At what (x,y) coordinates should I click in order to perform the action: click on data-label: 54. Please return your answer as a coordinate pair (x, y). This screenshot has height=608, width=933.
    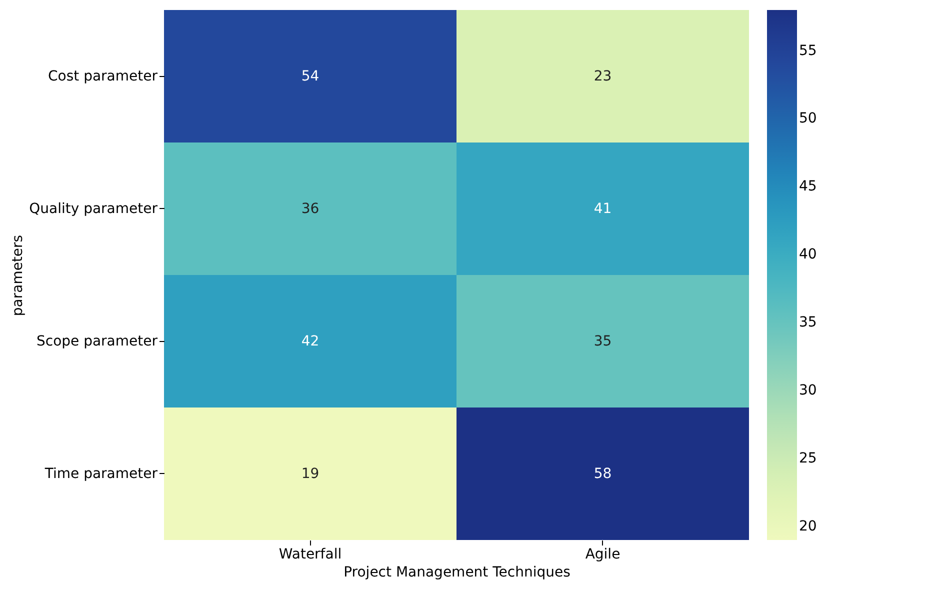
    Looking at the image, I should click on (310, 76).